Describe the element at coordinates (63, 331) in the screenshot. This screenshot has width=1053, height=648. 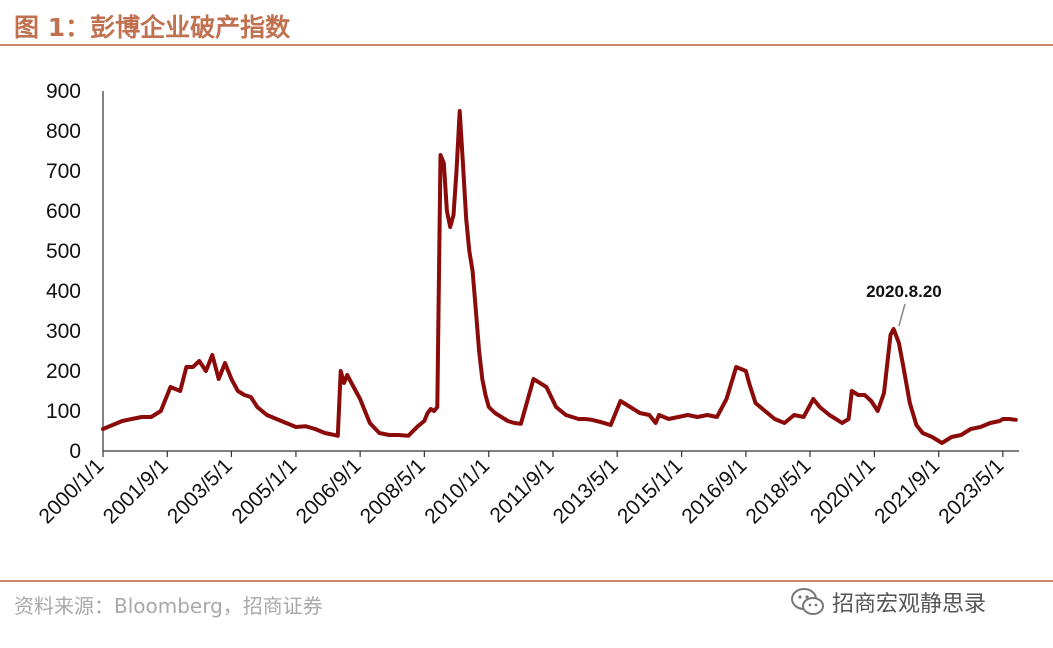
I see `y-tick-label: 300` at that location.